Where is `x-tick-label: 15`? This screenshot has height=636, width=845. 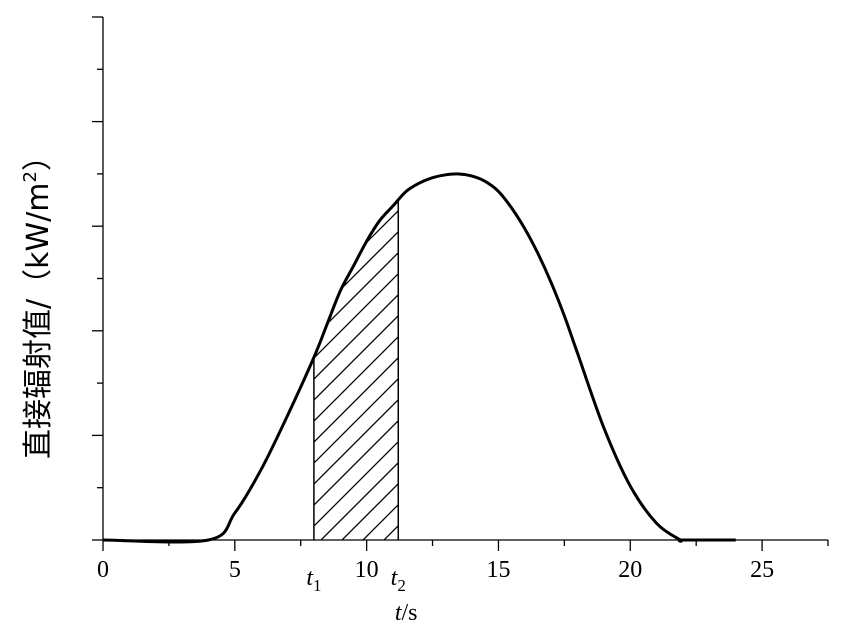
x-tick-label: 15 is located at coordinates (498, 570).